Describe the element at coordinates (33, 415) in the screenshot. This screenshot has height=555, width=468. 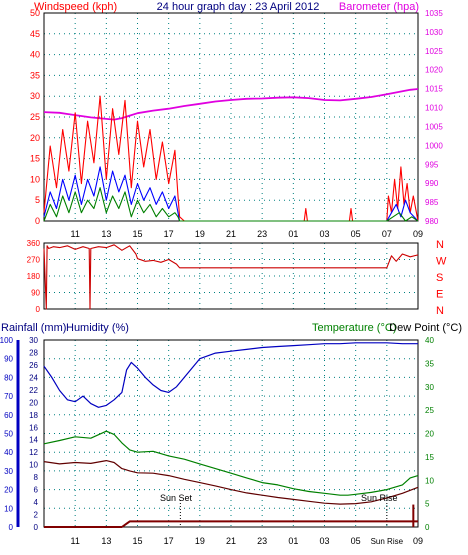
I see `humidity-tick-label: 18` at that location.